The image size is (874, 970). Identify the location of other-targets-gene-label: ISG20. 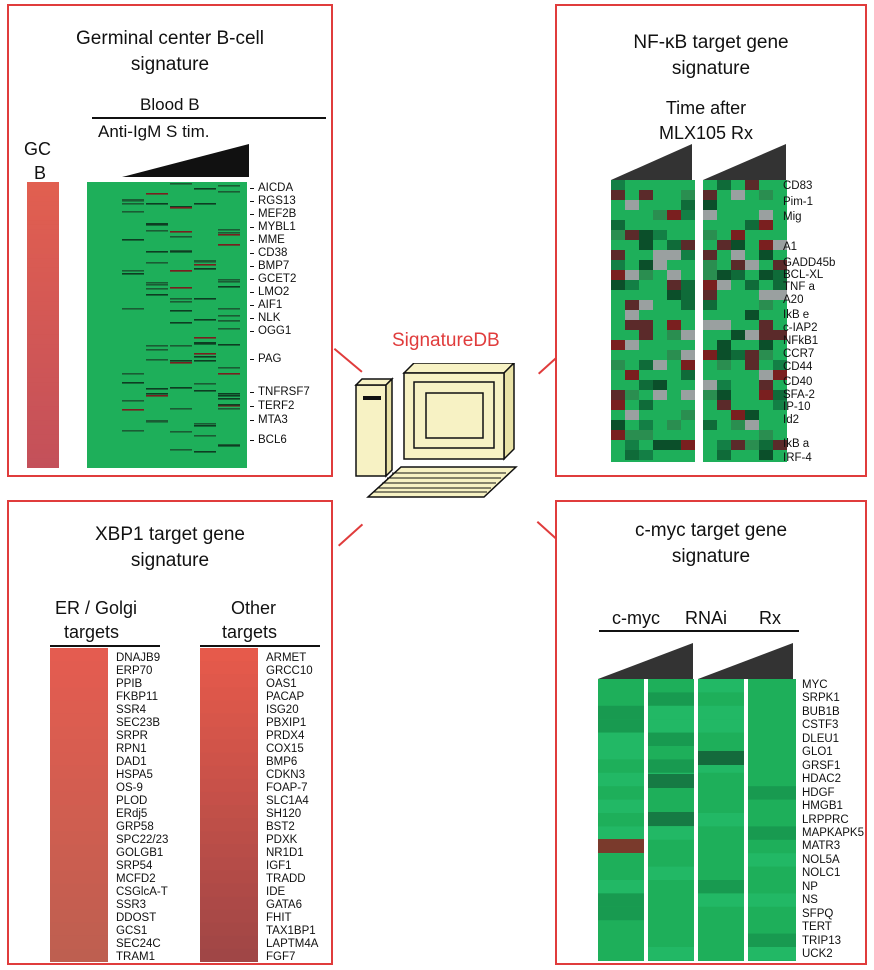
(282, 710).